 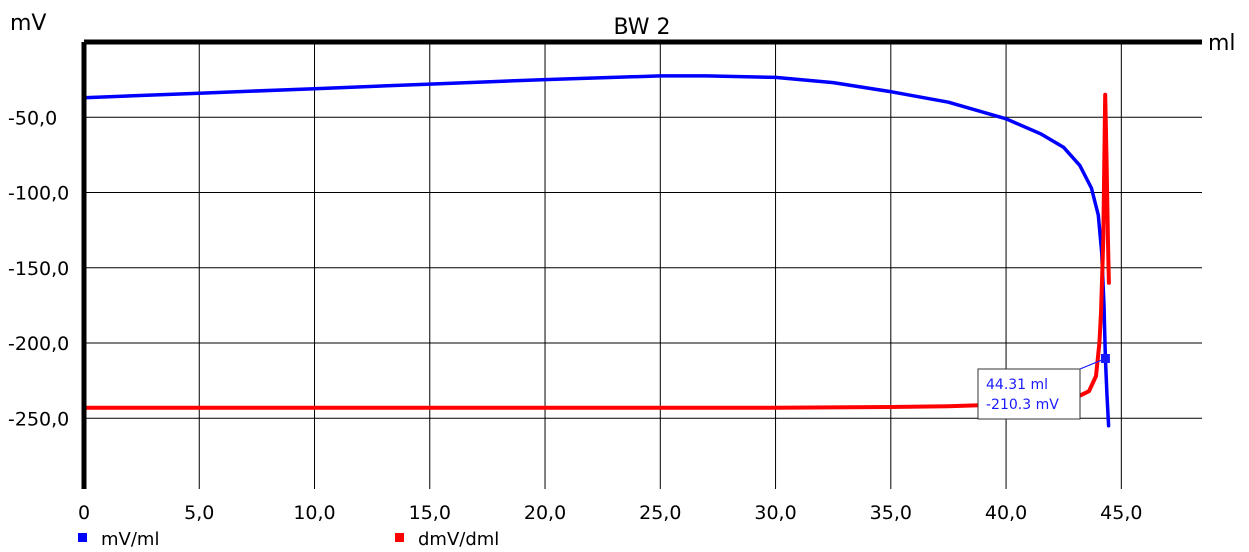 I want to click on y-tick-label: -50,0, so click(x=32, y=118).